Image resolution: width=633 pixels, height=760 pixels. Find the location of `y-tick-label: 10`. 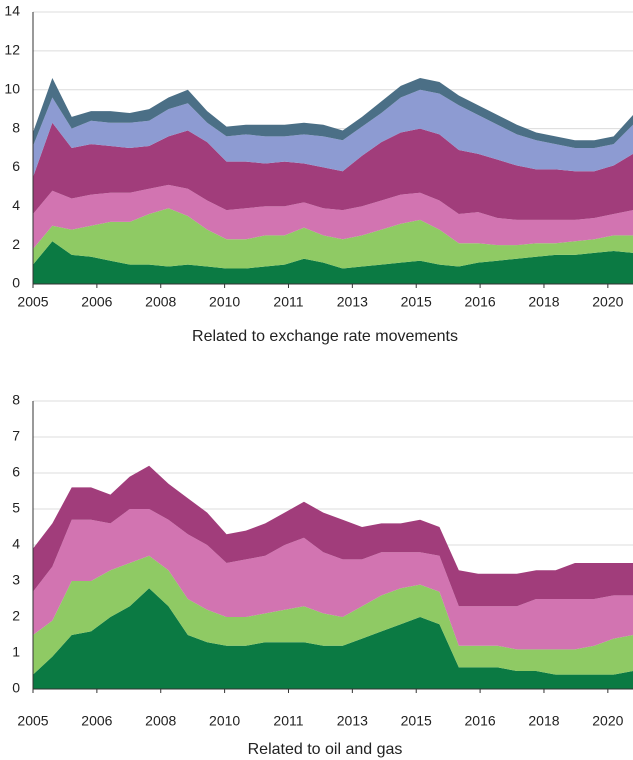

y-tick-label: 10 is located at coordinates (12, 88).